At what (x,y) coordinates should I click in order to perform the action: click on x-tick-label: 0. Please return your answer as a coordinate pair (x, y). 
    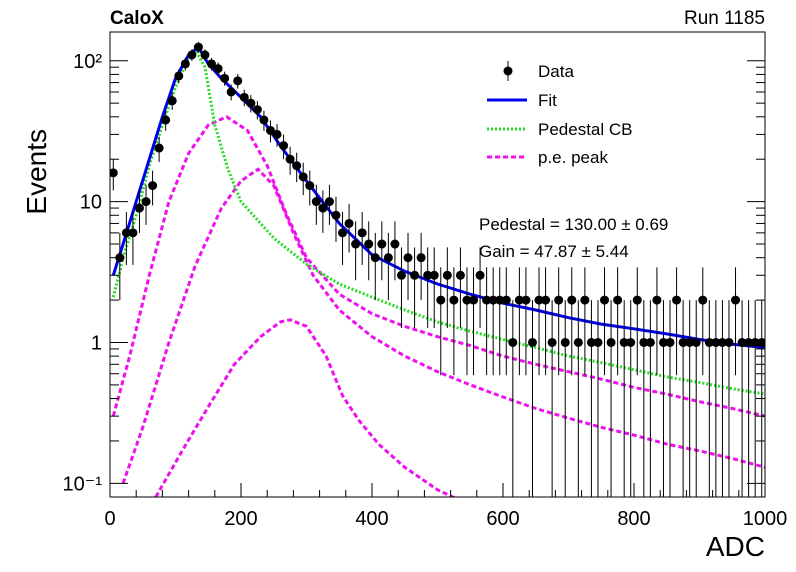
    Looking at the image, I should click on (109, 519).